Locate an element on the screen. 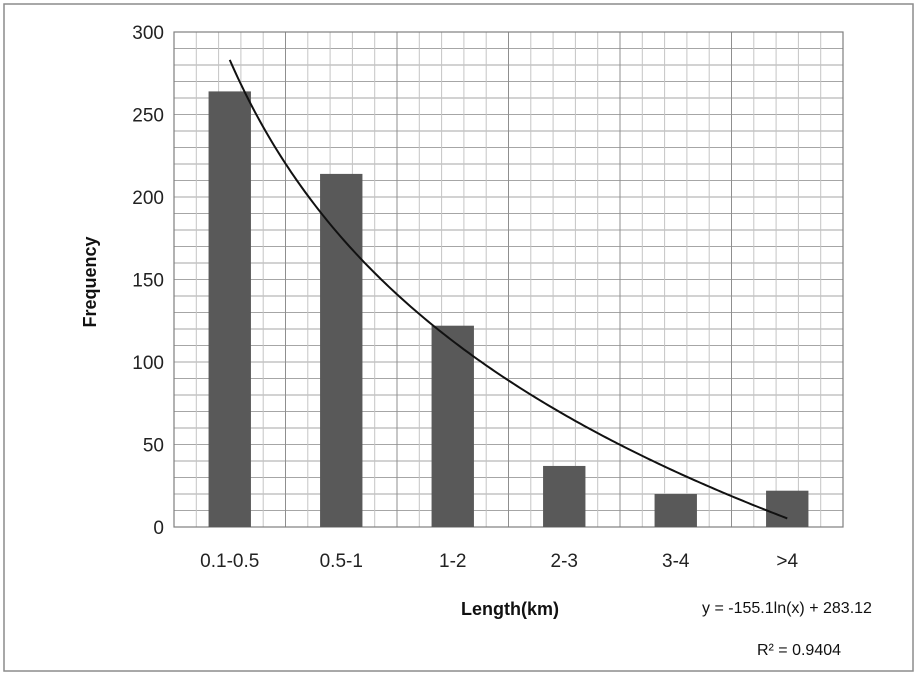 The height and width of the screenshot is (675, 917). y-tick-label: 50 is located at coordinates (153, 446).